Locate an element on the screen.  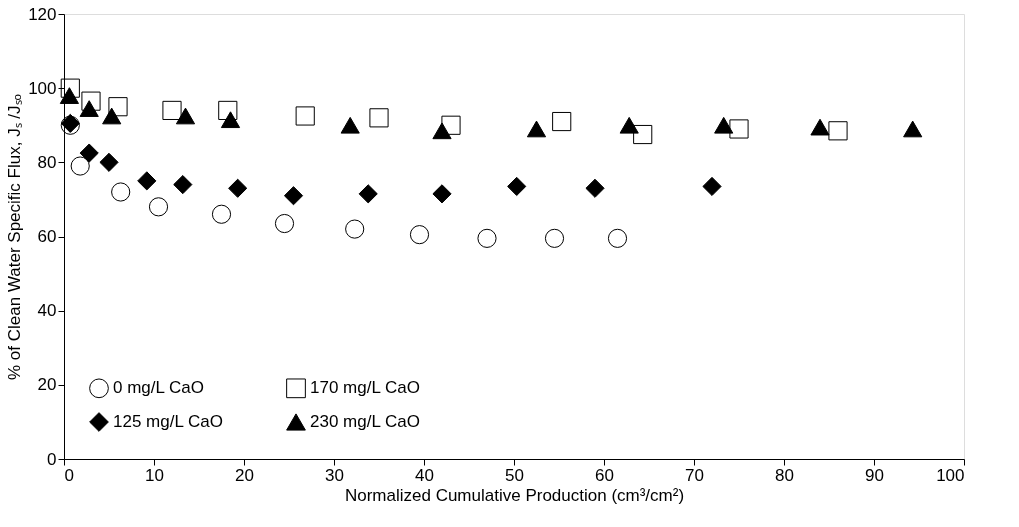
x-tick-label: 0 is located at coordinates (69, 475).